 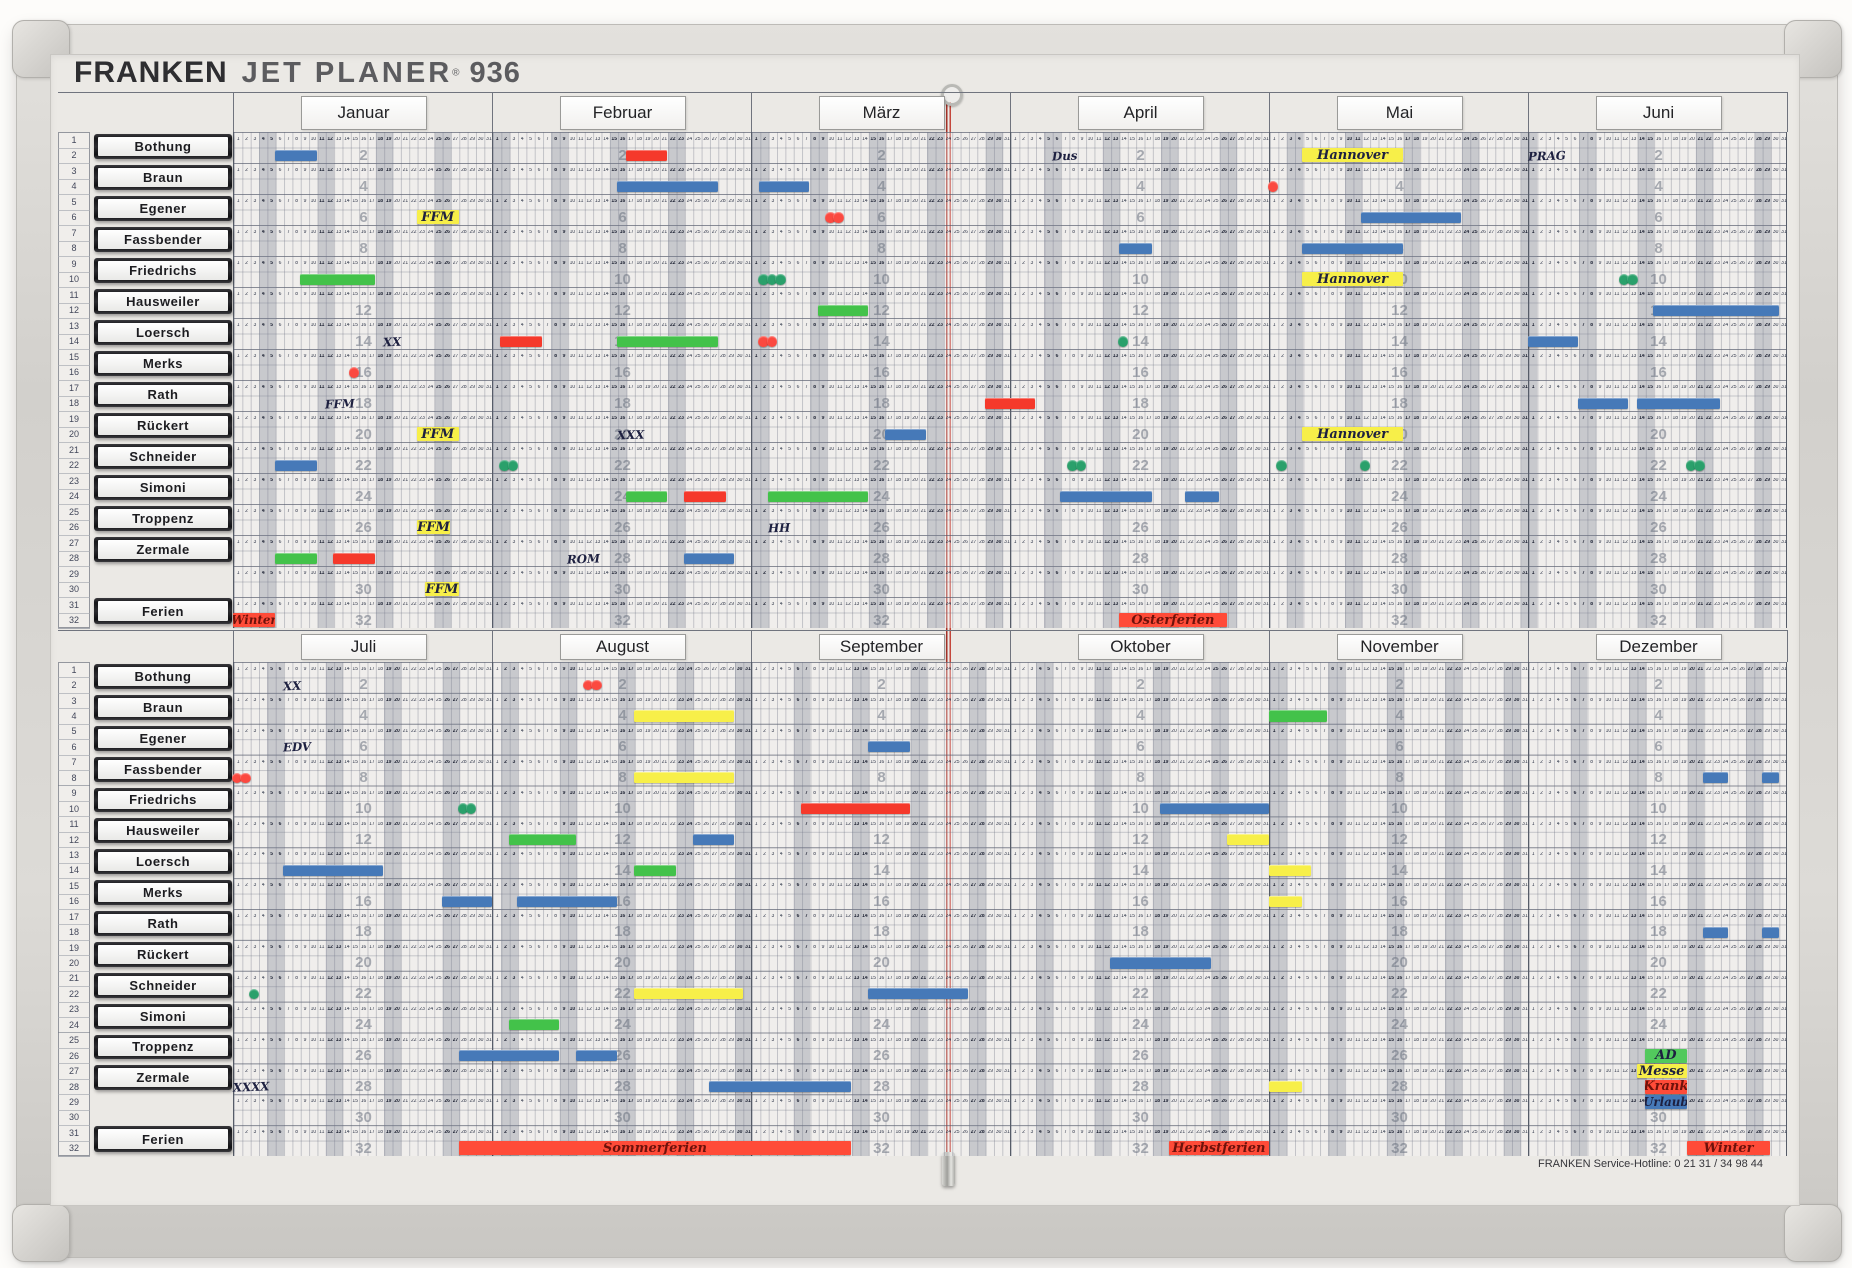 I want to click on magnet-bar-Schneider-august, so click(x=688, y=994).